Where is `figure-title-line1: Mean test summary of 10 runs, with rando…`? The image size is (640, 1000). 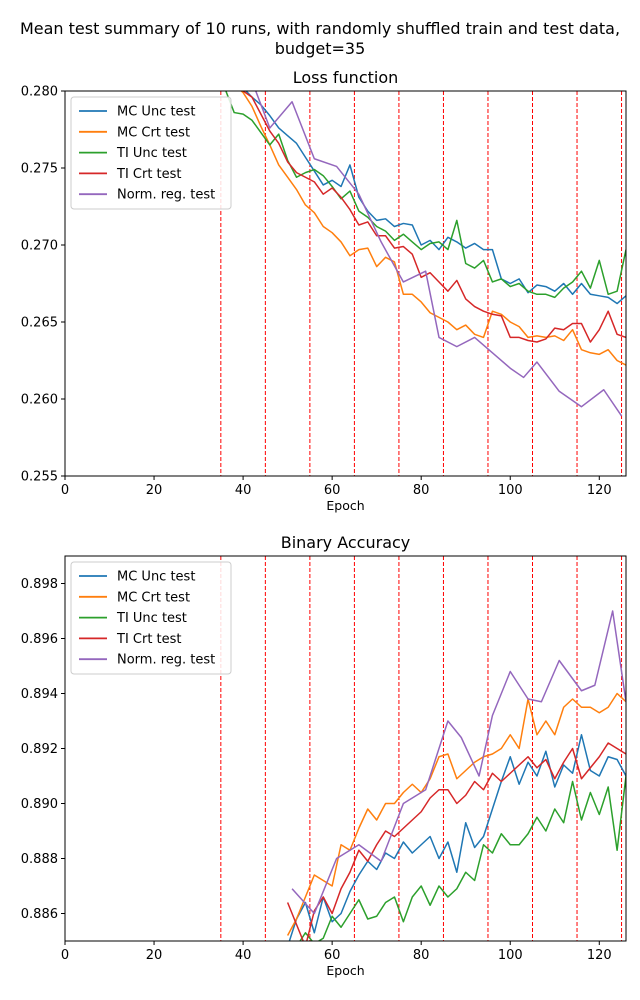 figure-title-line1: Mean test summary of 10 runs, with rando… is located at coordinates (320, 28).